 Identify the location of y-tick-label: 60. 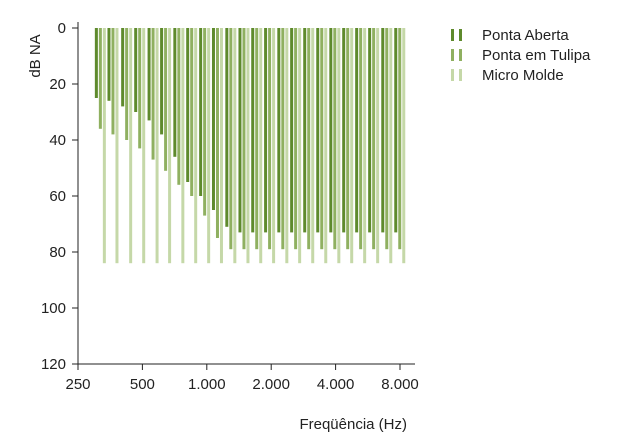
(57, 196).